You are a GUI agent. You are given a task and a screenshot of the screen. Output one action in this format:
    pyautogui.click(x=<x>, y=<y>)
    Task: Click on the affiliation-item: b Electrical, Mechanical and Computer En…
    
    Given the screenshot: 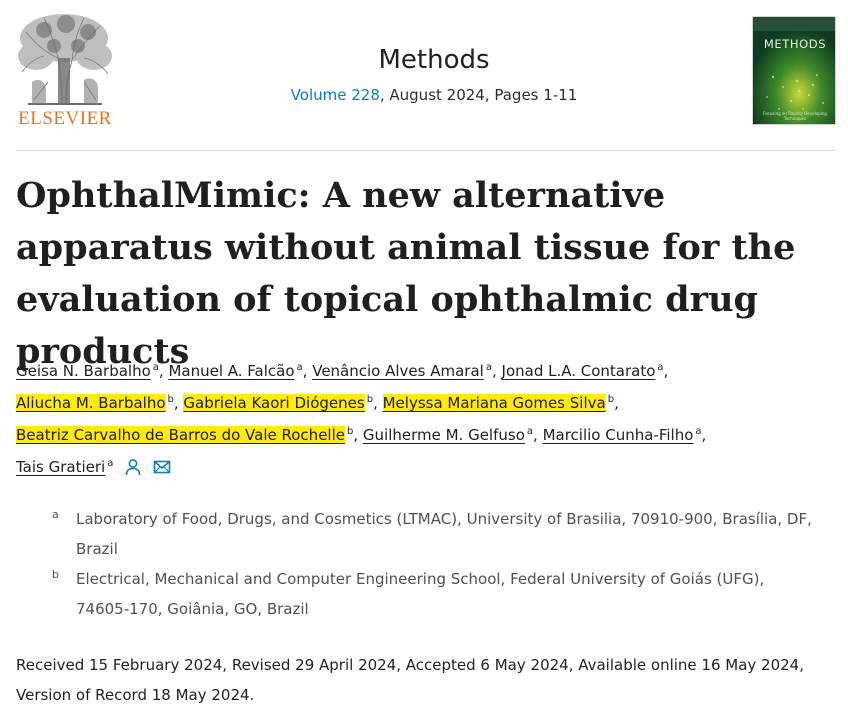 What is the action you would take?
    pyautogui.click(x=432, y=594)
    